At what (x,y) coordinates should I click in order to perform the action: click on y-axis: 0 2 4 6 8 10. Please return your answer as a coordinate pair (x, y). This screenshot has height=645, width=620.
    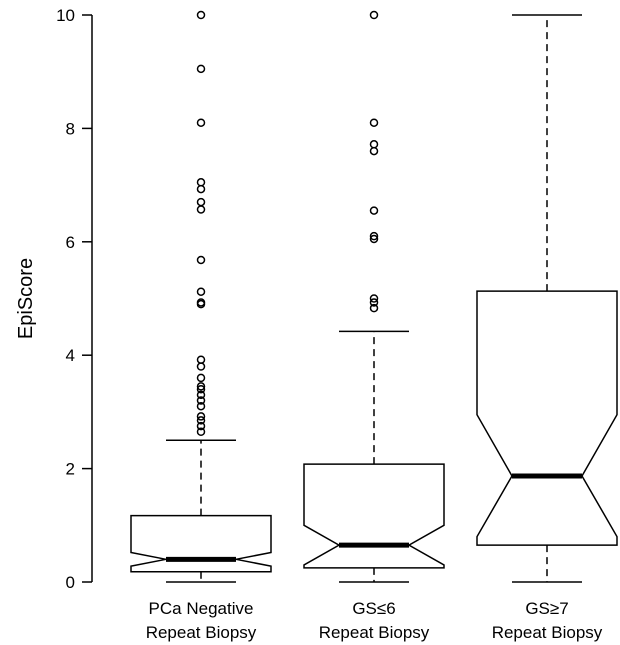
    Looking at the image, I should click on (74, 299).